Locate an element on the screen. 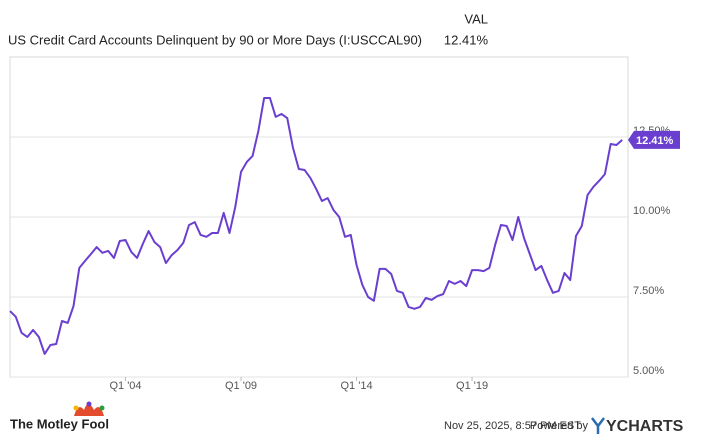 The image size is (720, 446). powered-by: Powered by is located at coordinates (559, 426).